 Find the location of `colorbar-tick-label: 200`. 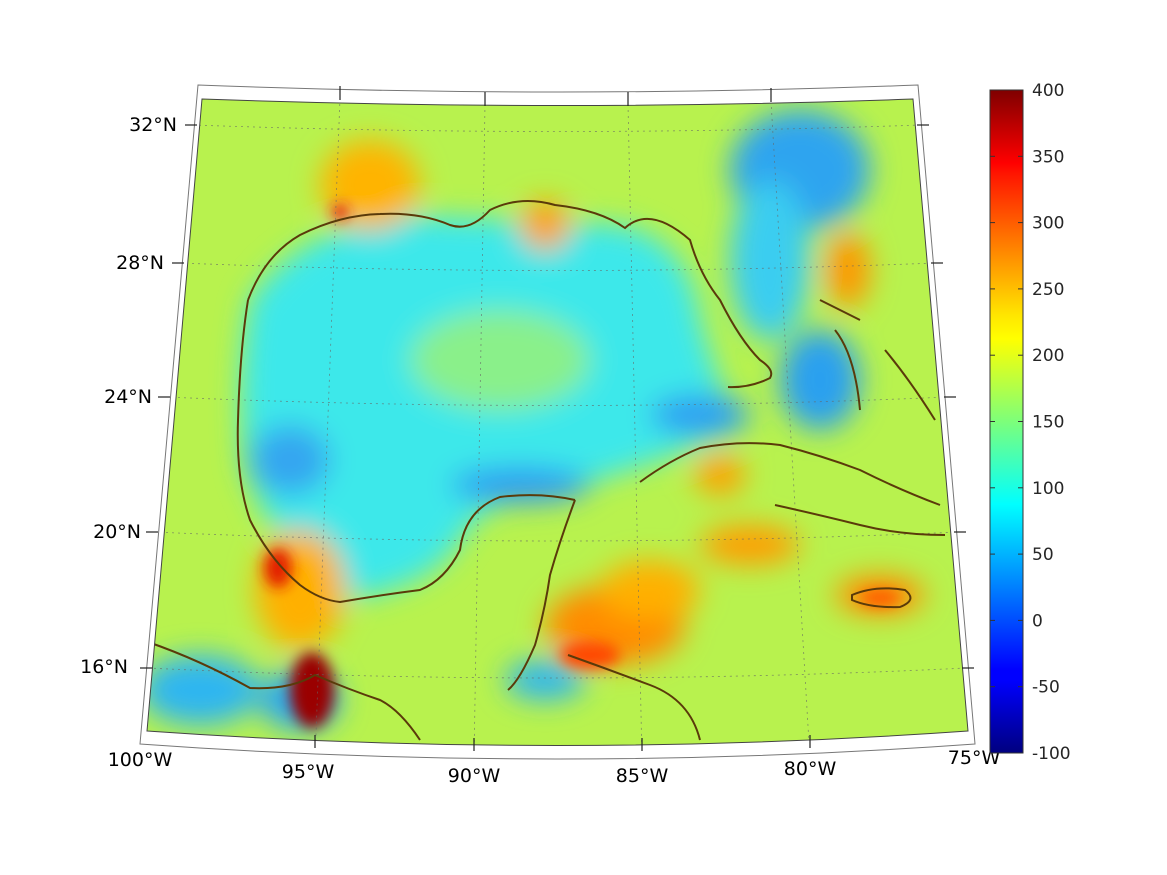

colorbar-tick-label: 200 is located at coordinates (1048, 356).